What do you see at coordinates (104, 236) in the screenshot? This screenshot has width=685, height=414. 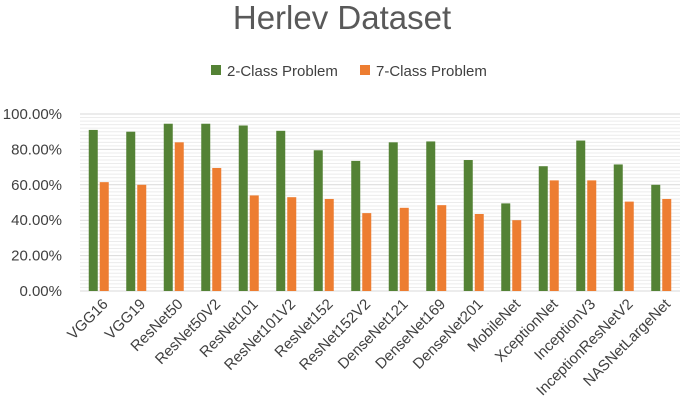 I see `bar-7-class-vgg16` at bounding box center [104, 236].